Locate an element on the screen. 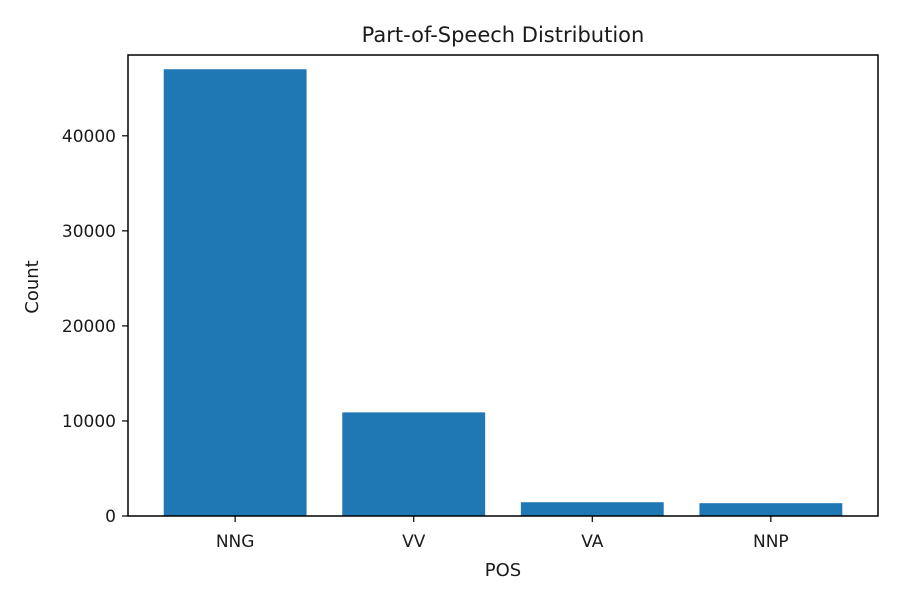  y-tick-label: 20000 is located at coordinates (89, 327).